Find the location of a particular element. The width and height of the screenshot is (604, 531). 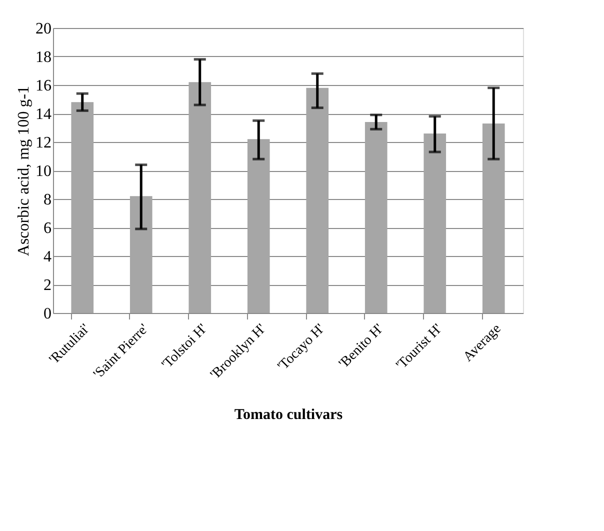

y-tick-label: 10 is located at coordinates (44, 171).